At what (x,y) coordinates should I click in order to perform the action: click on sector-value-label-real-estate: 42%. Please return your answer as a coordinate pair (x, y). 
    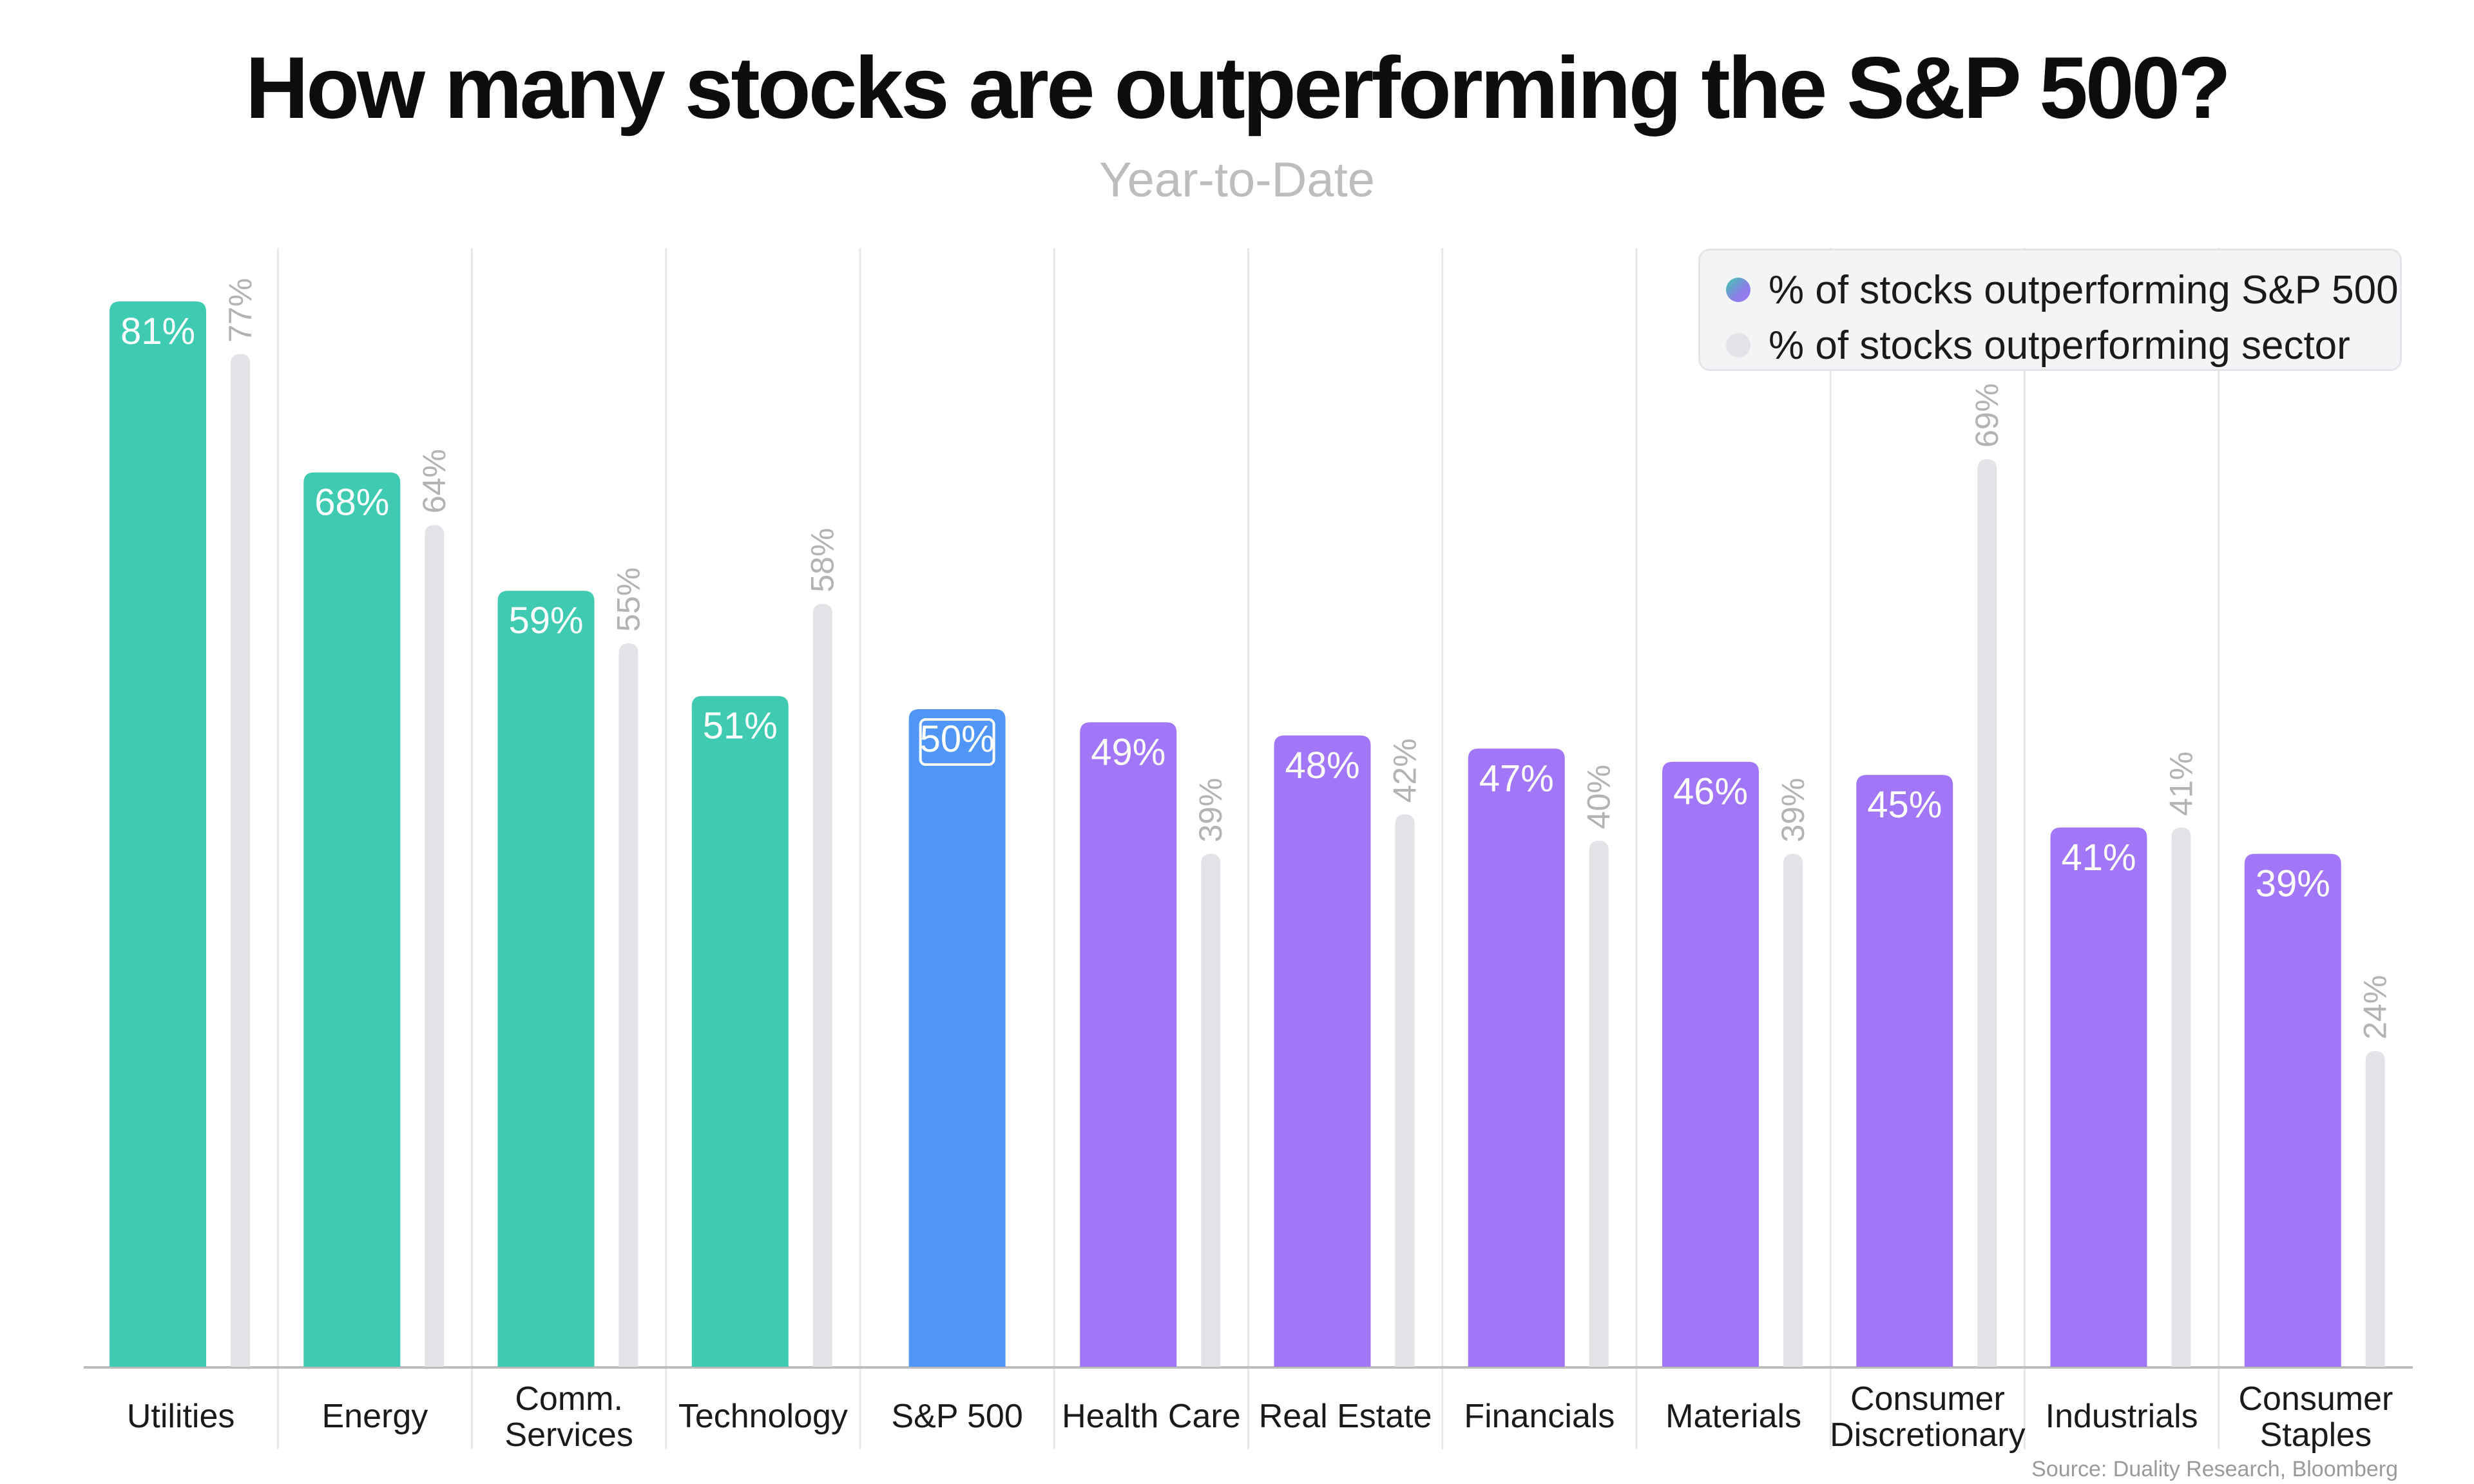
    Looking at the image, I should click on (1405, 770).